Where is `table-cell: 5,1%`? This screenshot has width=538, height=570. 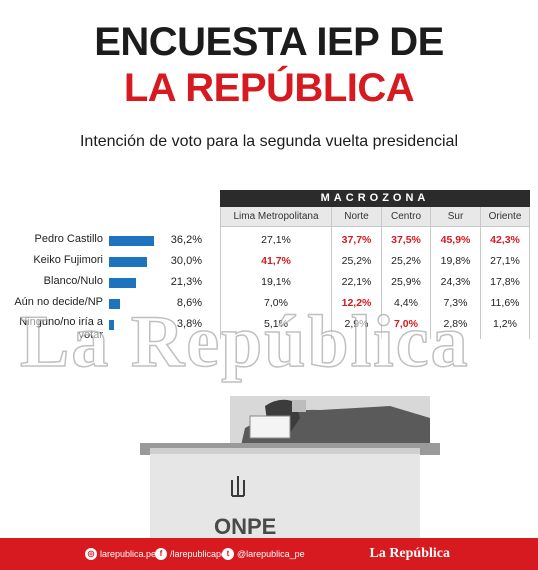
table-cell: 5,1% is located at coordinates (276, 324).